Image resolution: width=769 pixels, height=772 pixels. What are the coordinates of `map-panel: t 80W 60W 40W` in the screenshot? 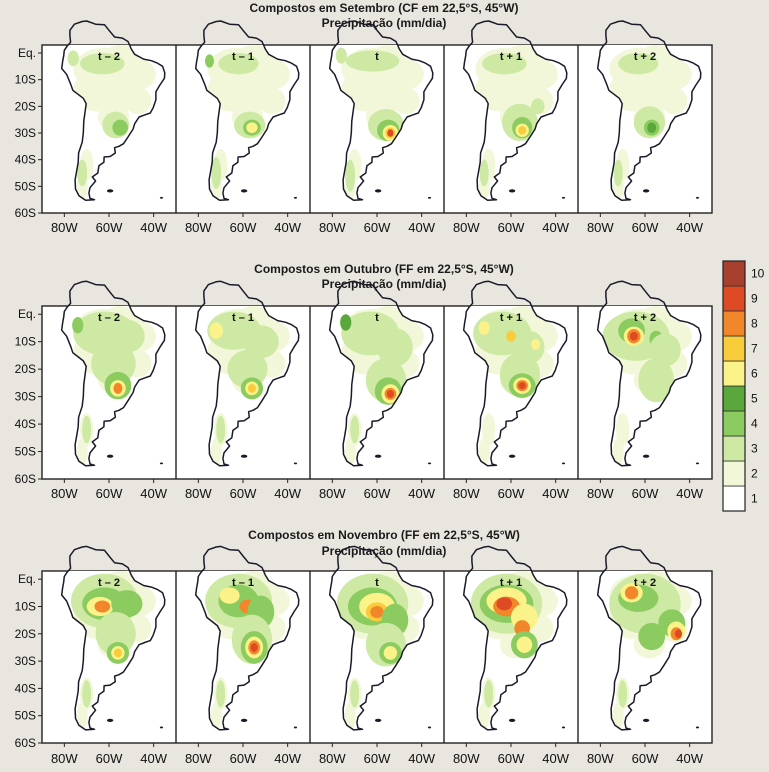 It's located at (372, 655).